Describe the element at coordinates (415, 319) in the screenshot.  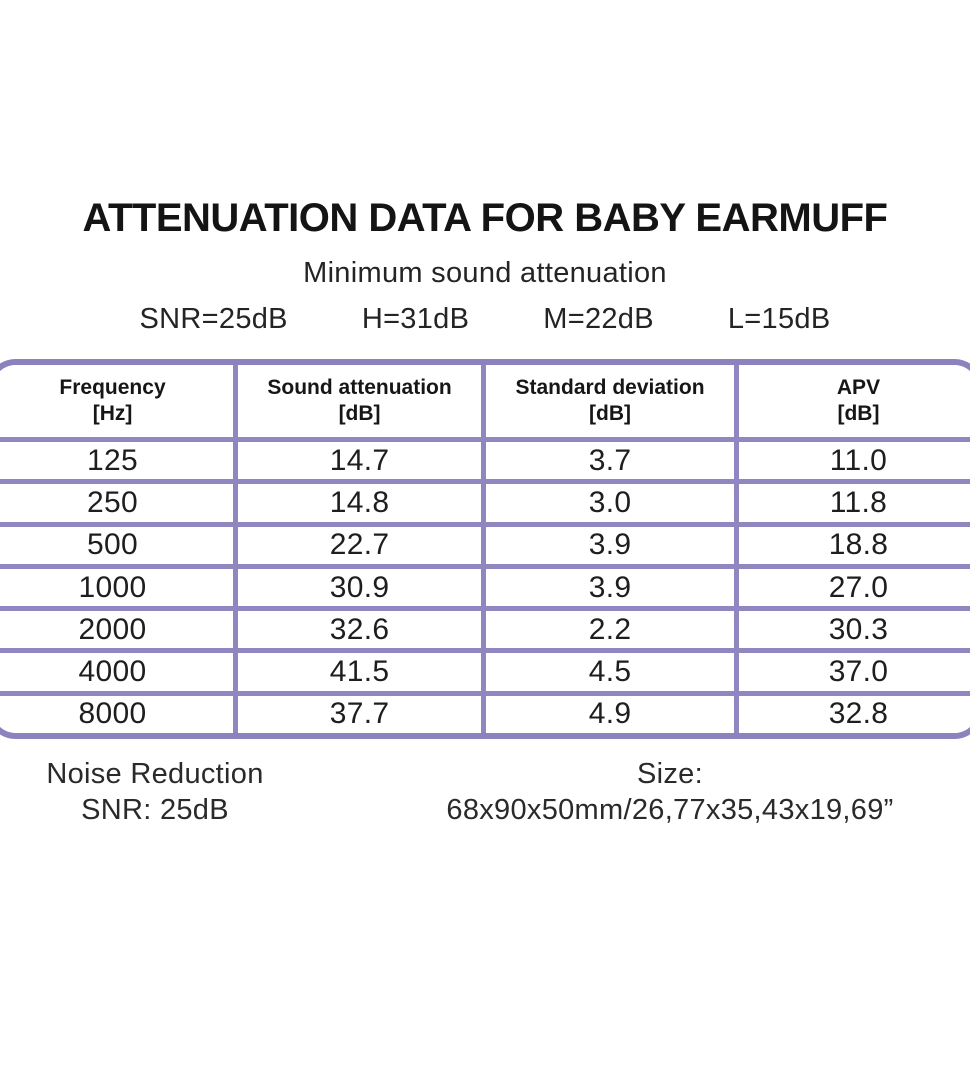
I see `rating-h: H=31dB` at that location.